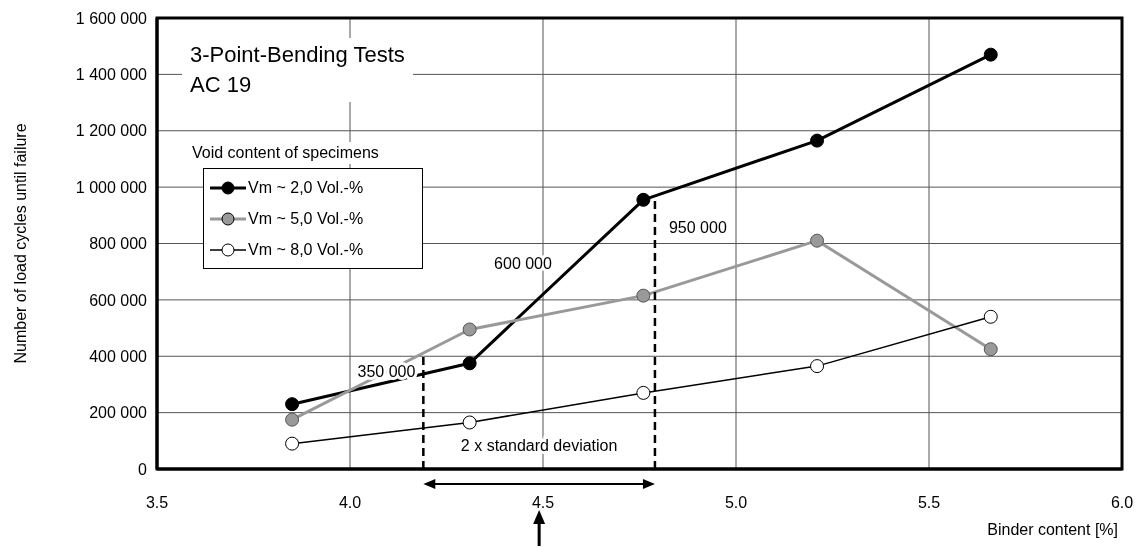 The height and width of the screenshot is (547, 1139). Describe the element at coordinates (306, 187) in the screenshot. I see `legend-label: Vm ~ 2,0 Vol.-%` at that location.